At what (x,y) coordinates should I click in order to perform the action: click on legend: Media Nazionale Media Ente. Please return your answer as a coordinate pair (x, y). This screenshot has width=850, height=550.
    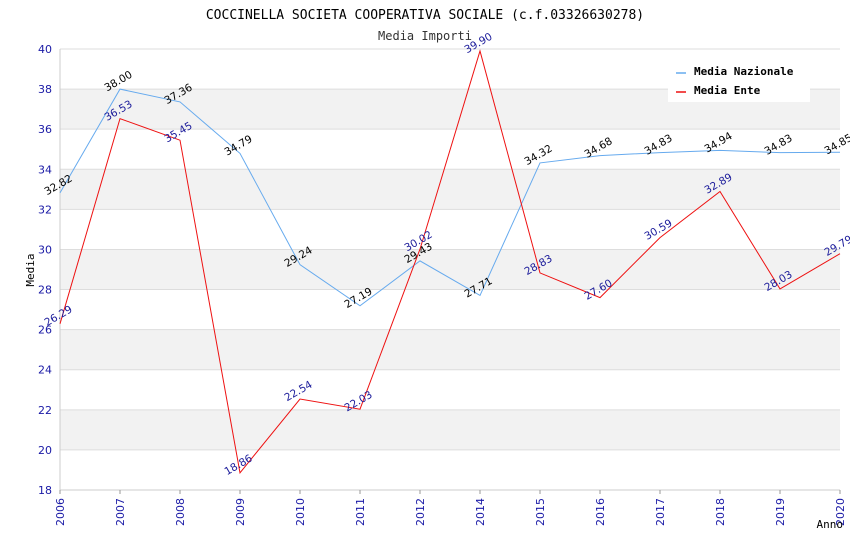
    Looking at the image, I should click on (739, 80).